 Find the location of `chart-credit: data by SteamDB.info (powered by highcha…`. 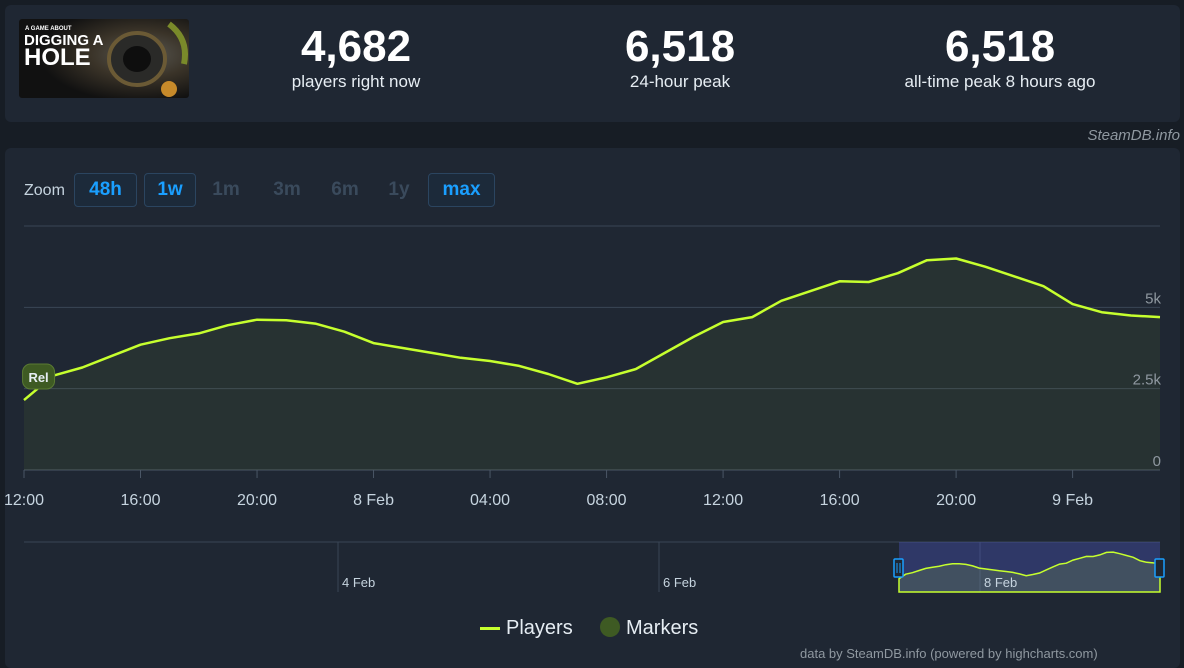

chart-credit: data by SteamDB.info (powered by highcha… is located at coordinates (949, 653).